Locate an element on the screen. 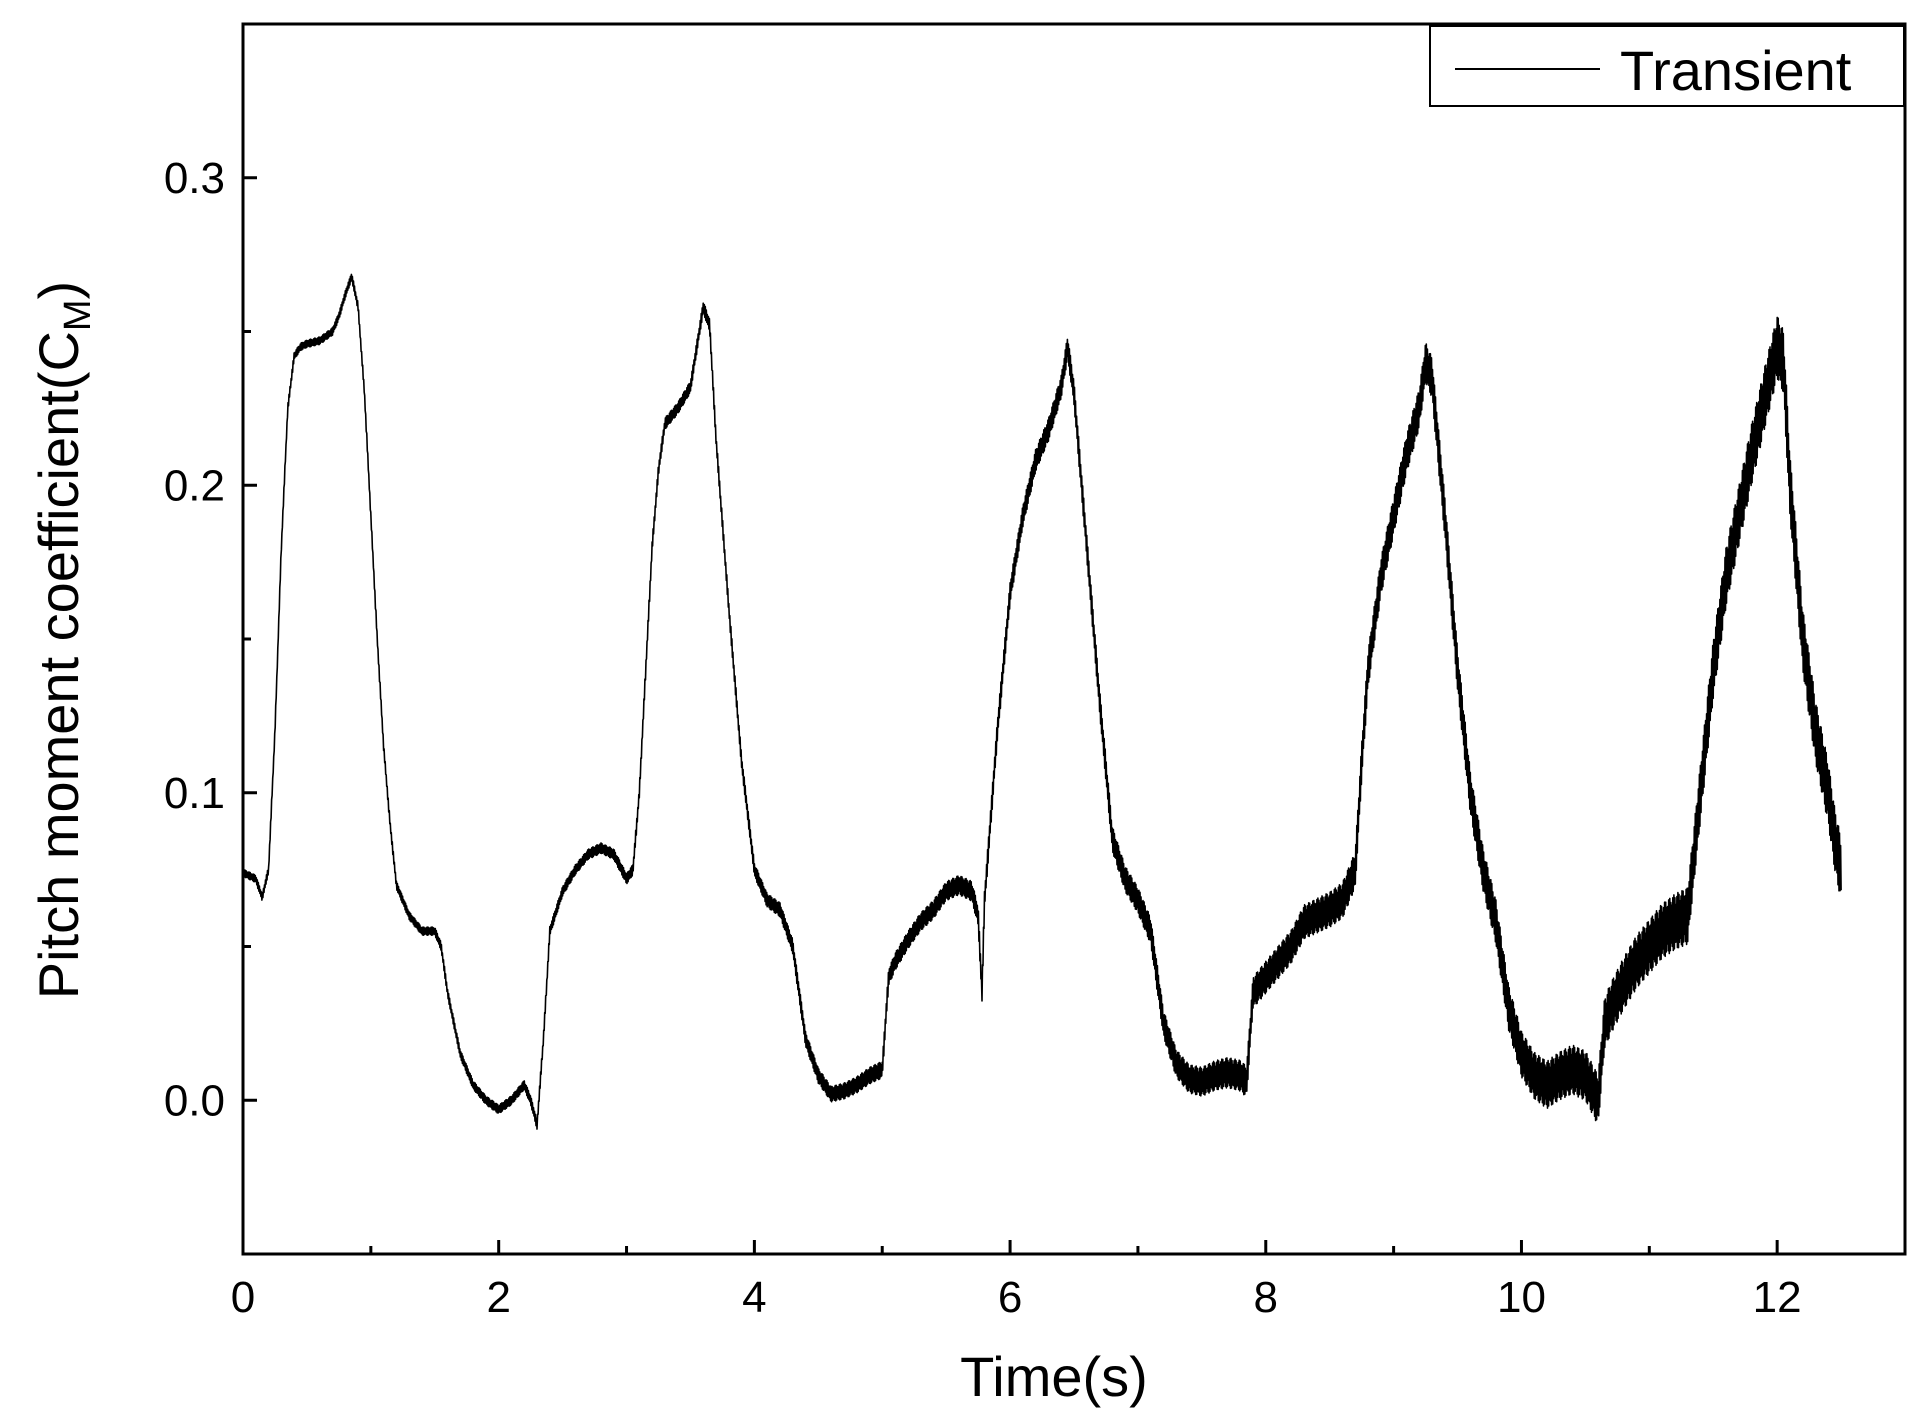  x-tick-label: 0 is located at coordinates (243, 1297).